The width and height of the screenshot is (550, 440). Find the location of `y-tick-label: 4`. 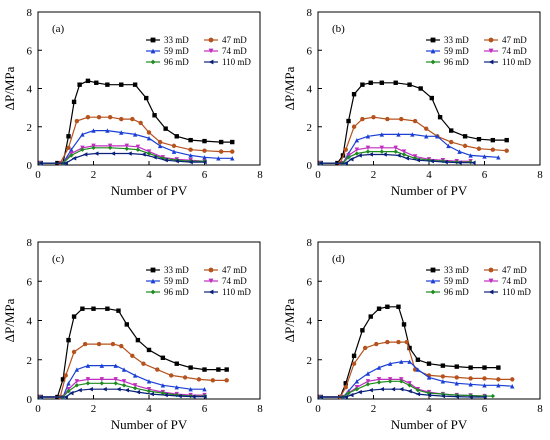

y-tick-label: 4 is located at coordinates (30, 90).